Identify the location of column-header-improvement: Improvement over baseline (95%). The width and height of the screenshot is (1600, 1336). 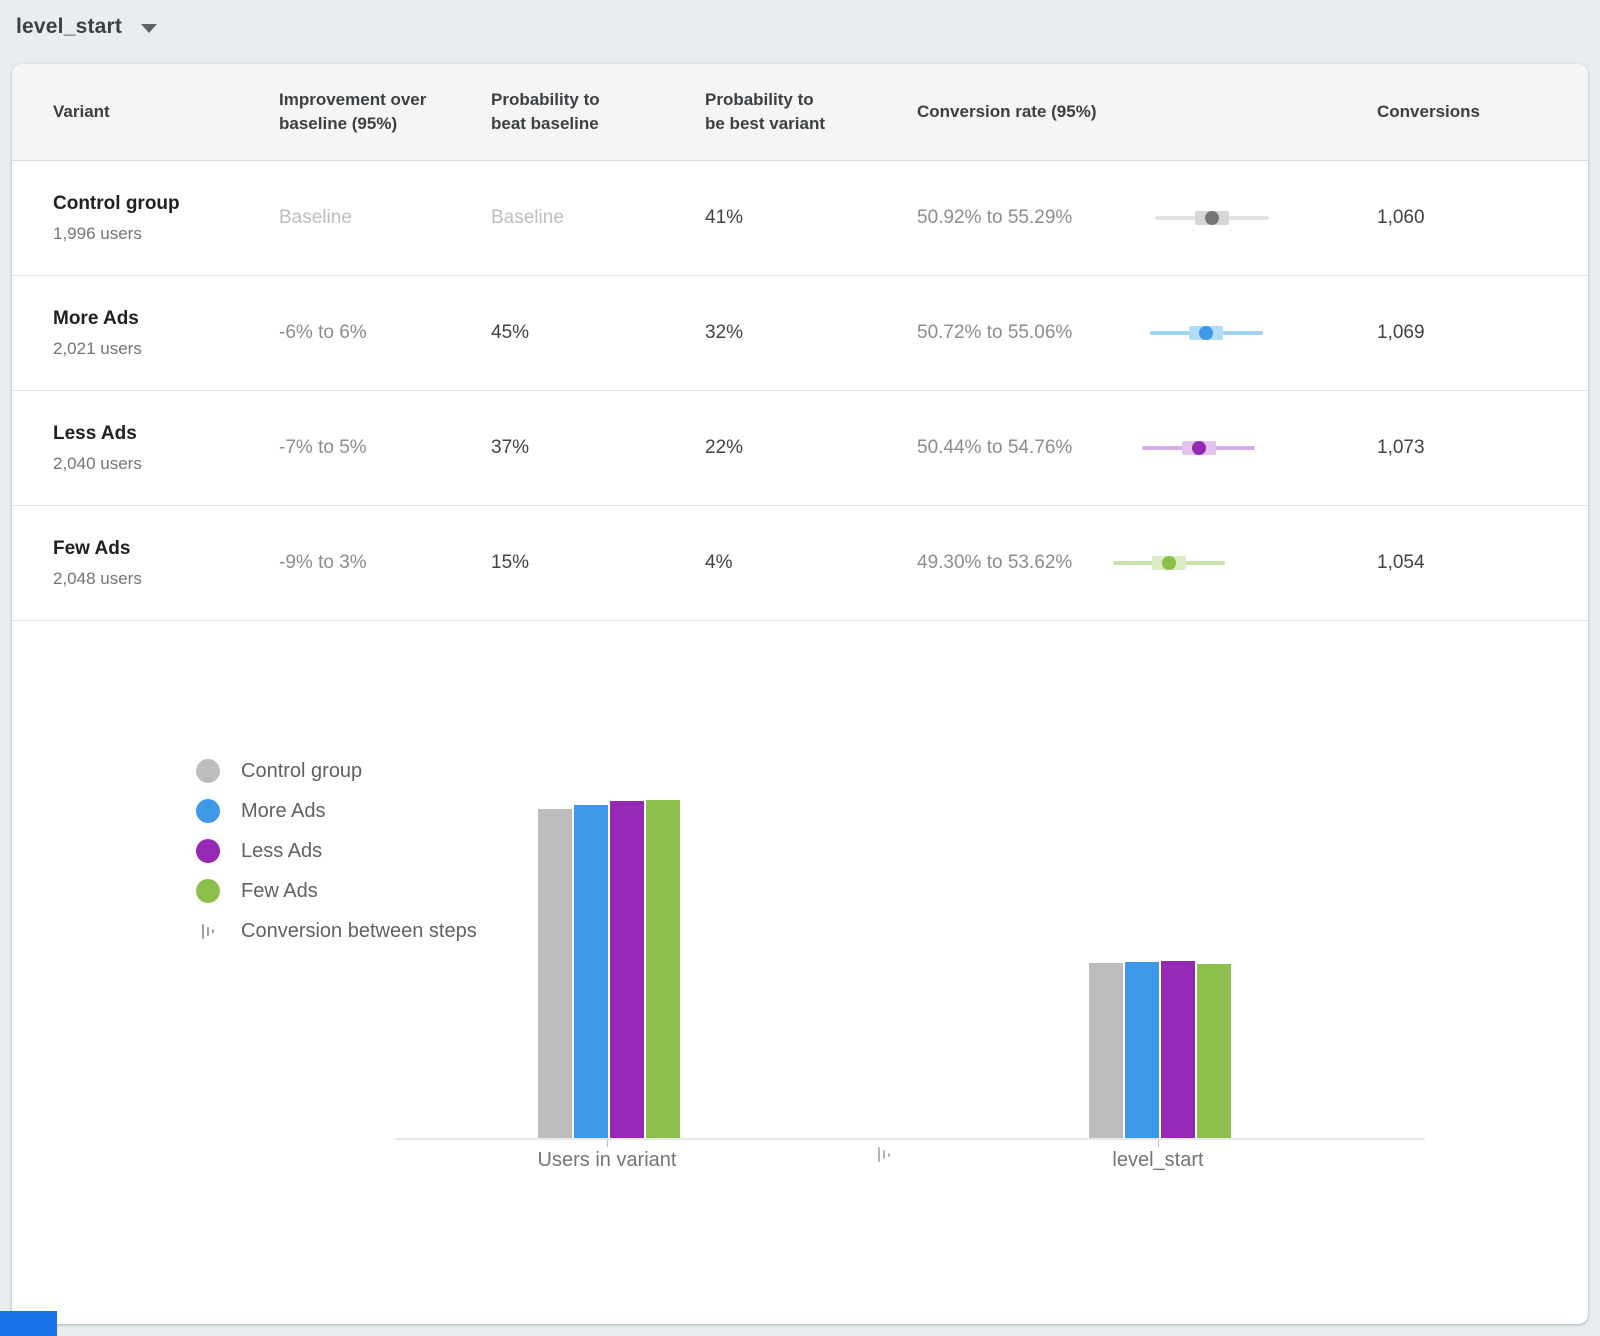
(353, 111).